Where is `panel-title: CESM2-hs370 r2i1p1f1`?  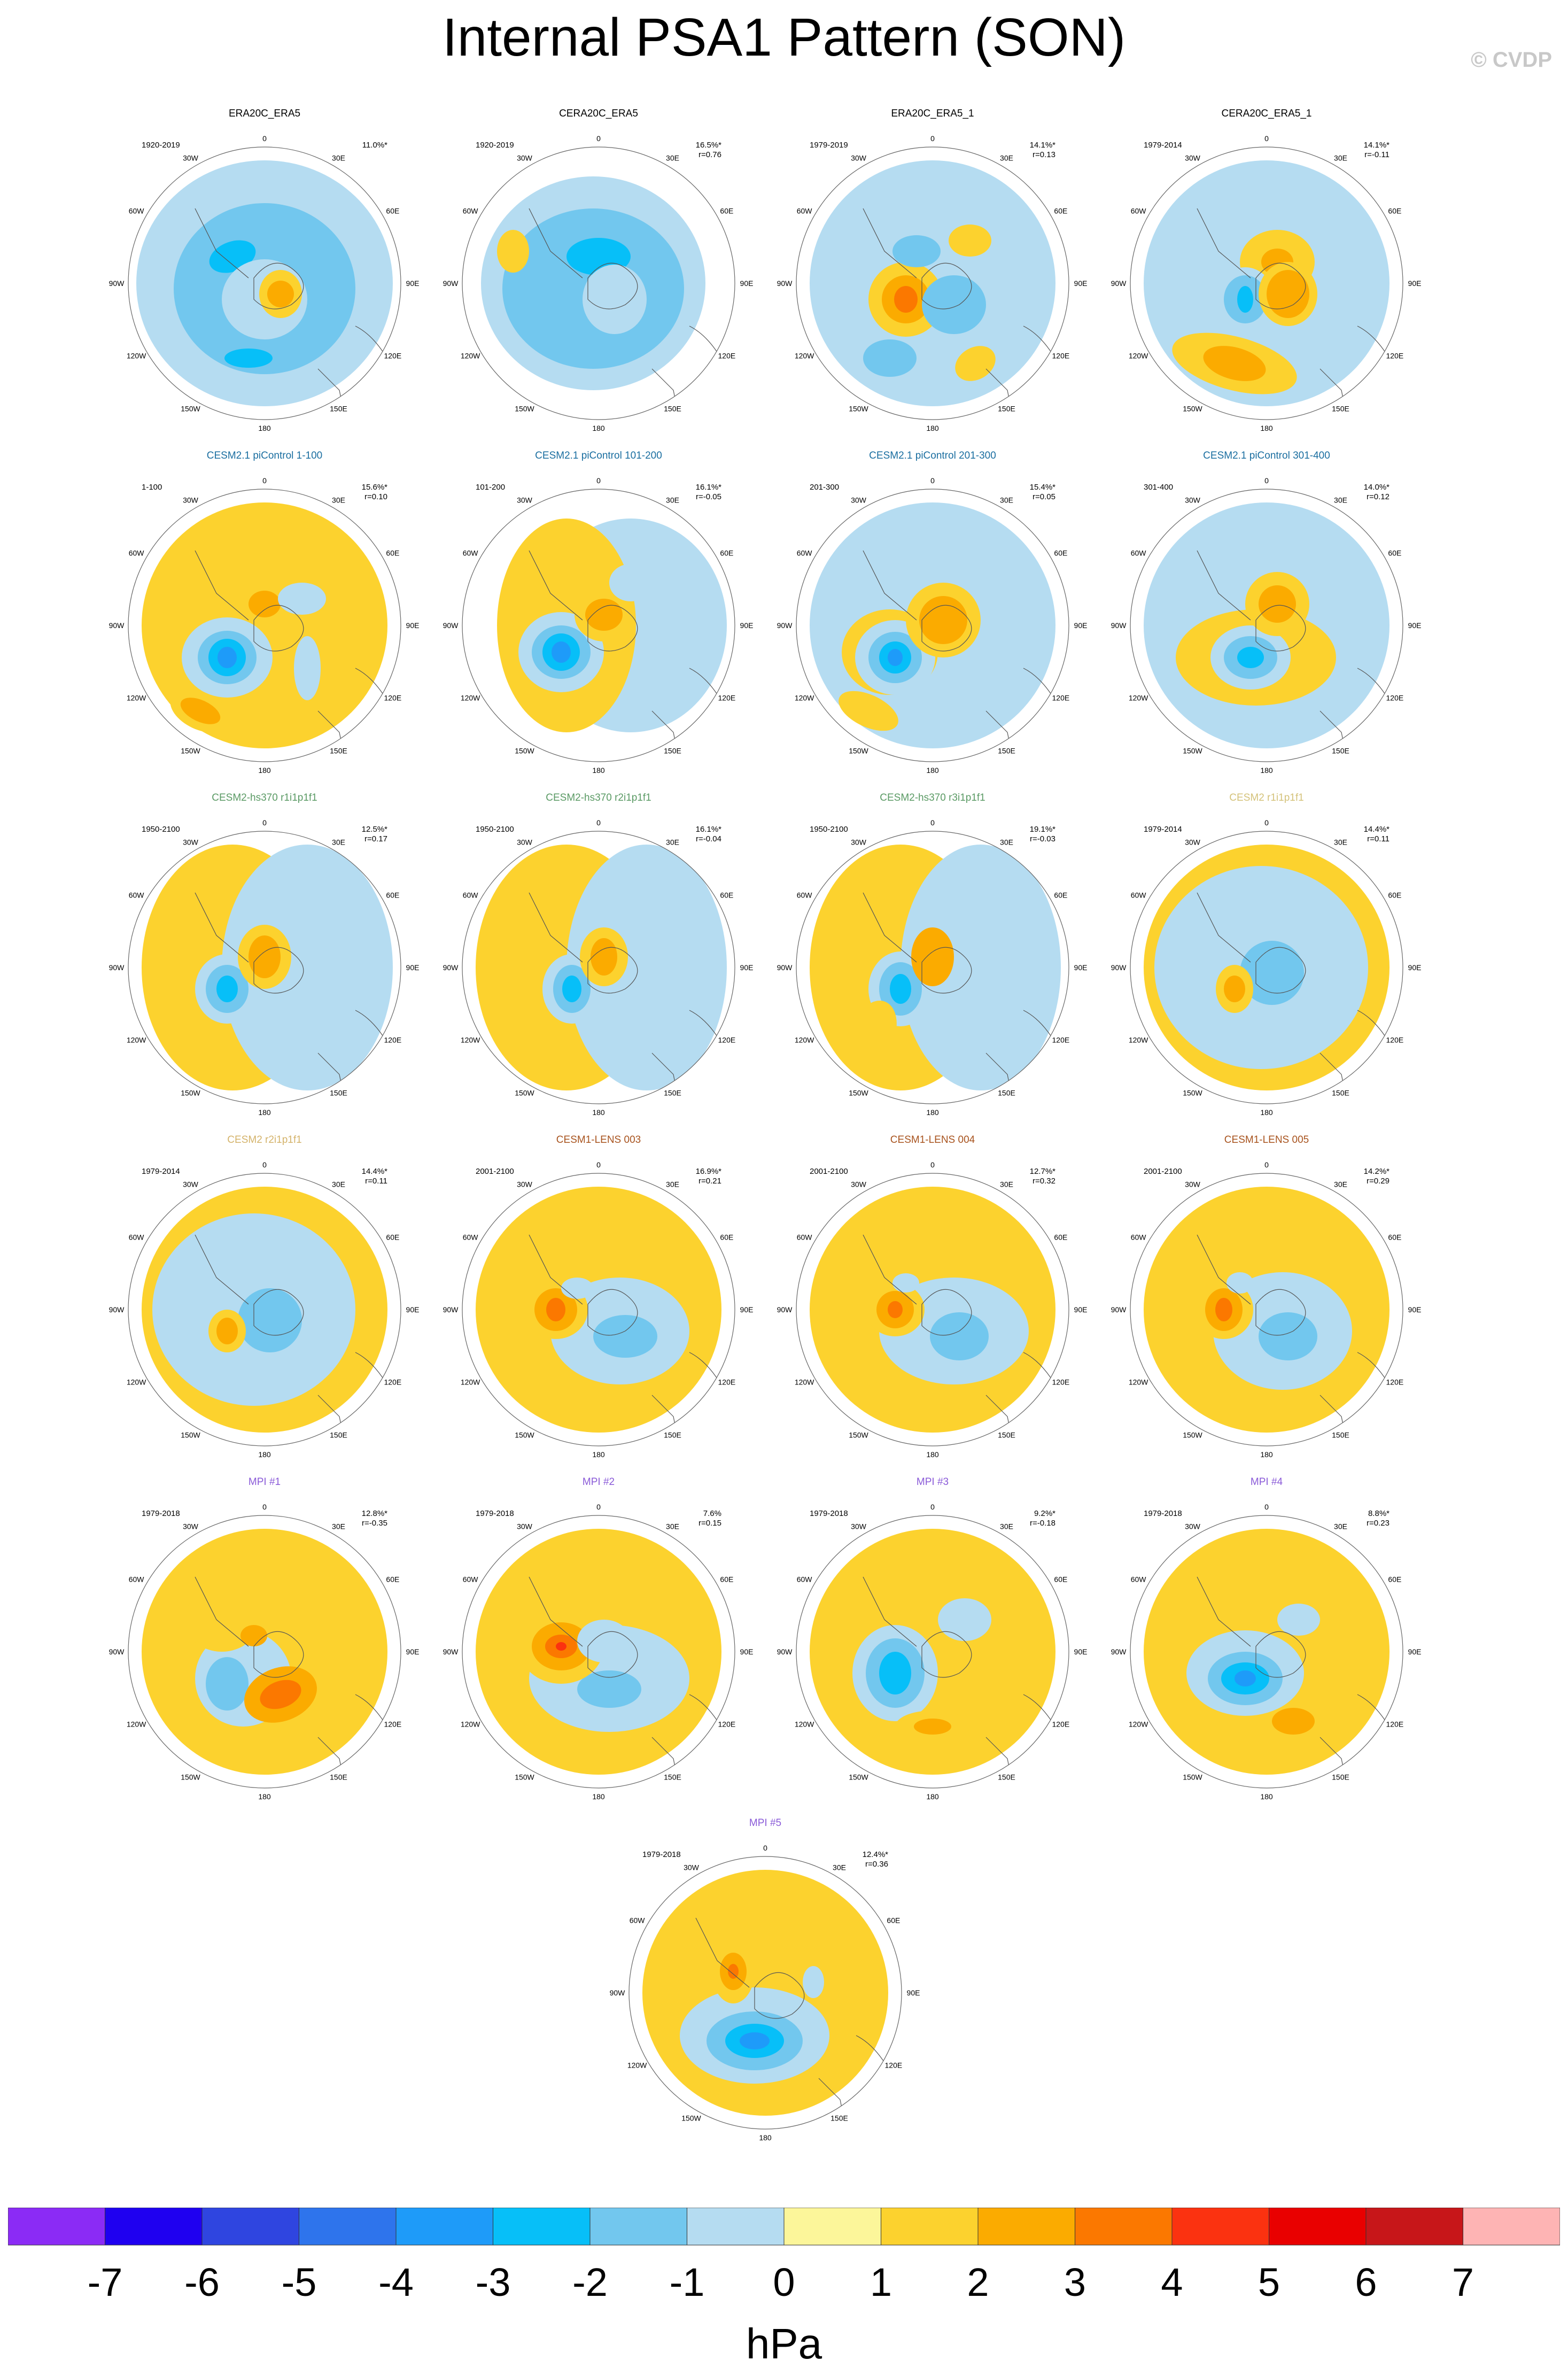
panel-title: CESM2-hs370 r2i1p1f1 is located at coordinates (598, 797).